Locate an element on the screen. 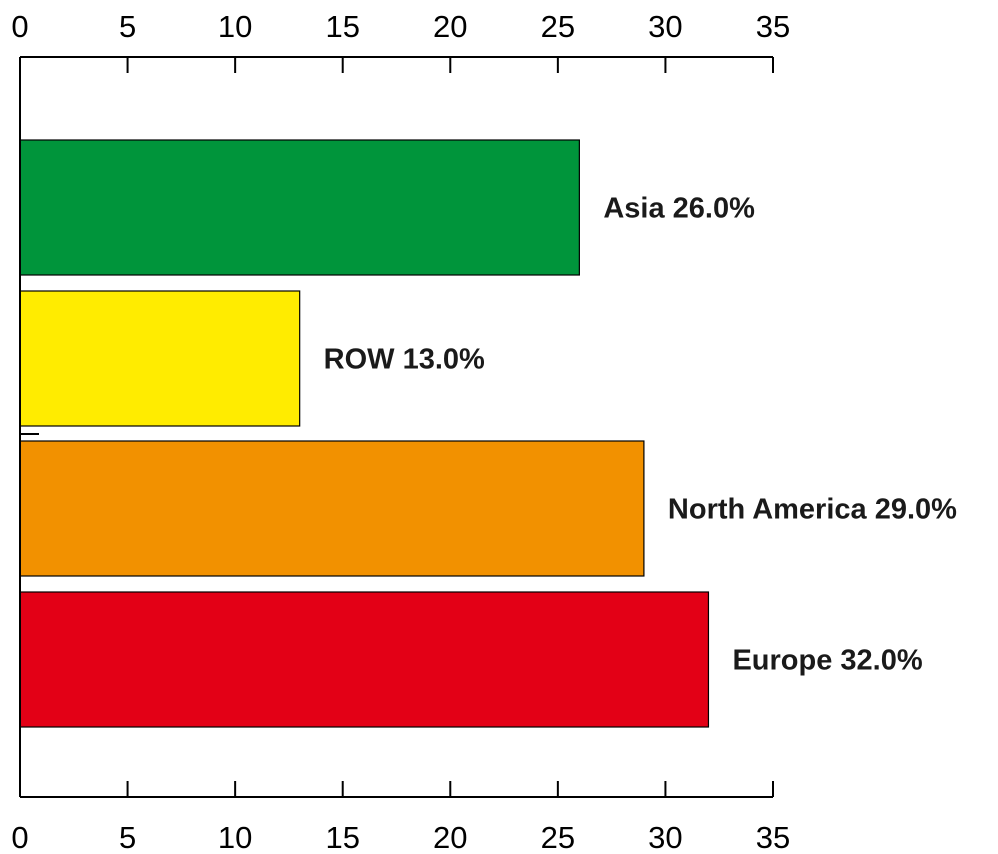  bottom-tick-label: 15 is located at coordinates (342, 837).